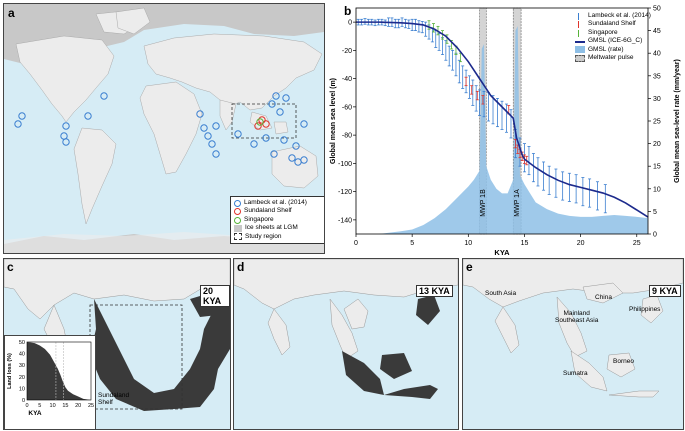  I want to click on y2-axis-label: Global mean sea-level rate (mm/year), so click(677, 121).